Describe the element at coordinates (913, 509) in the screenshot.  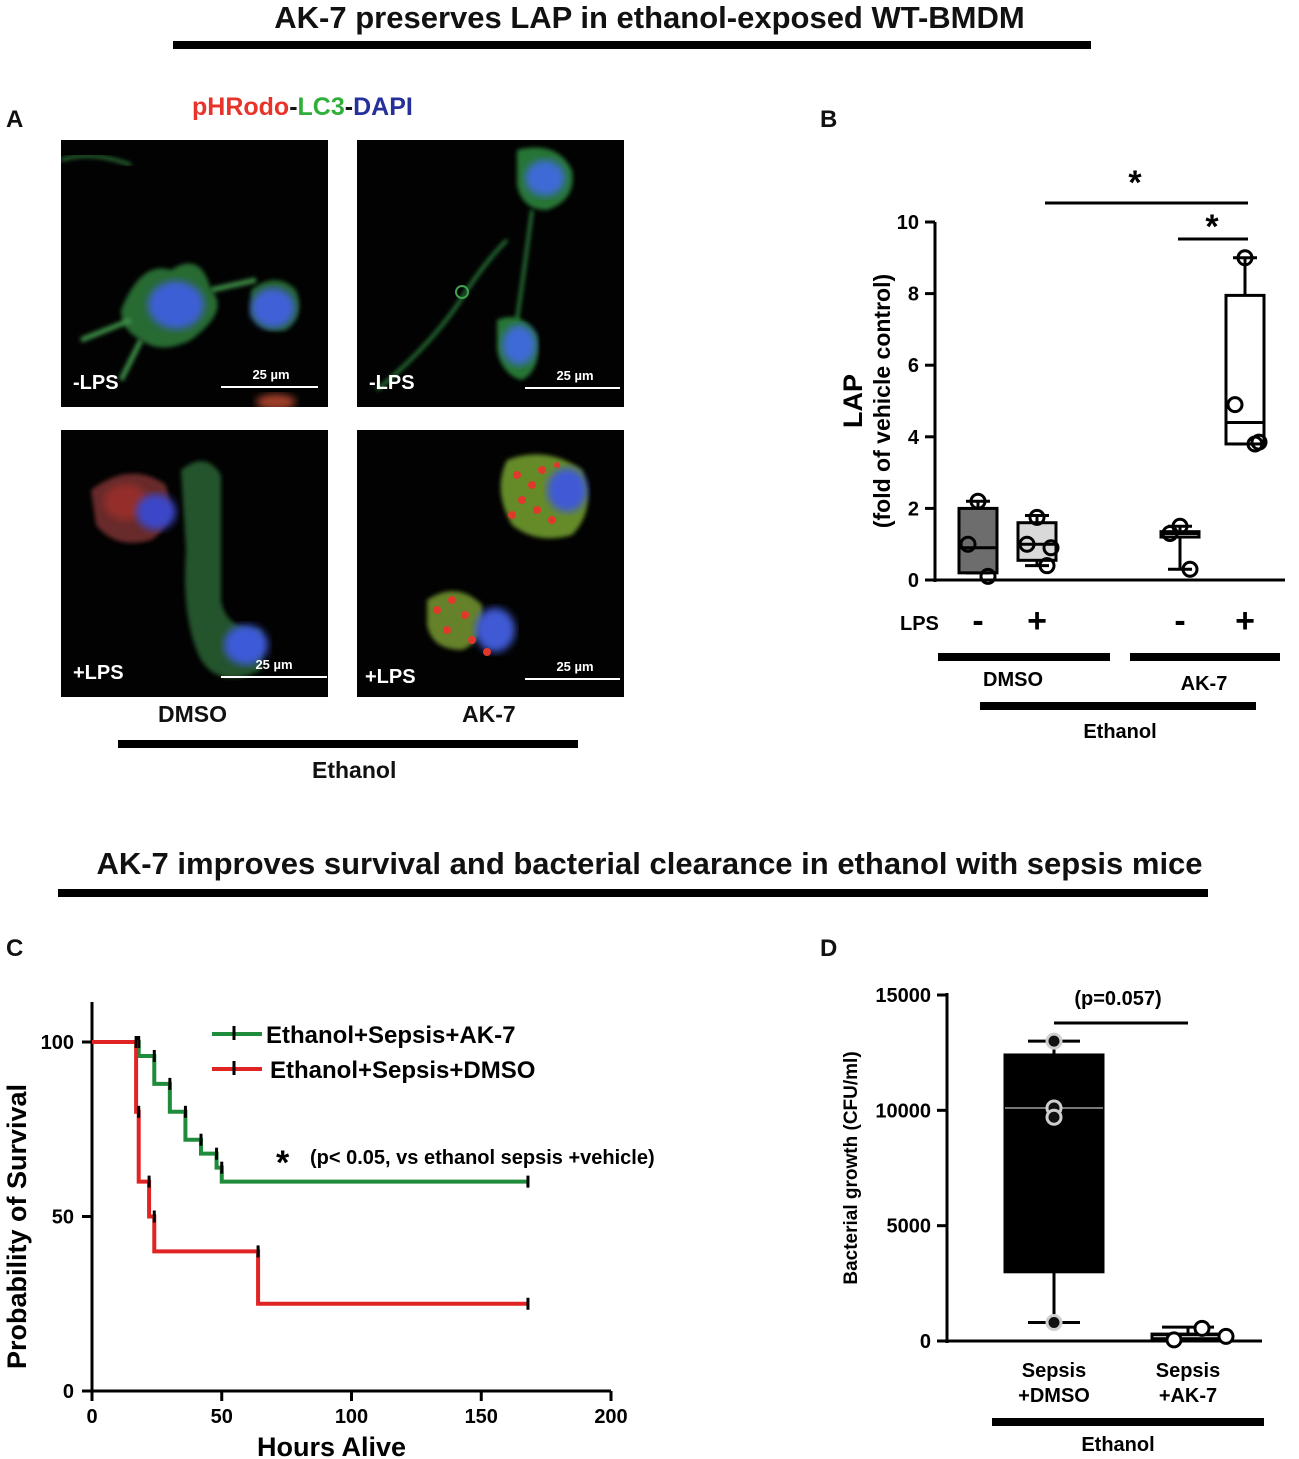
I see `y-tick-label: 2` at that location.